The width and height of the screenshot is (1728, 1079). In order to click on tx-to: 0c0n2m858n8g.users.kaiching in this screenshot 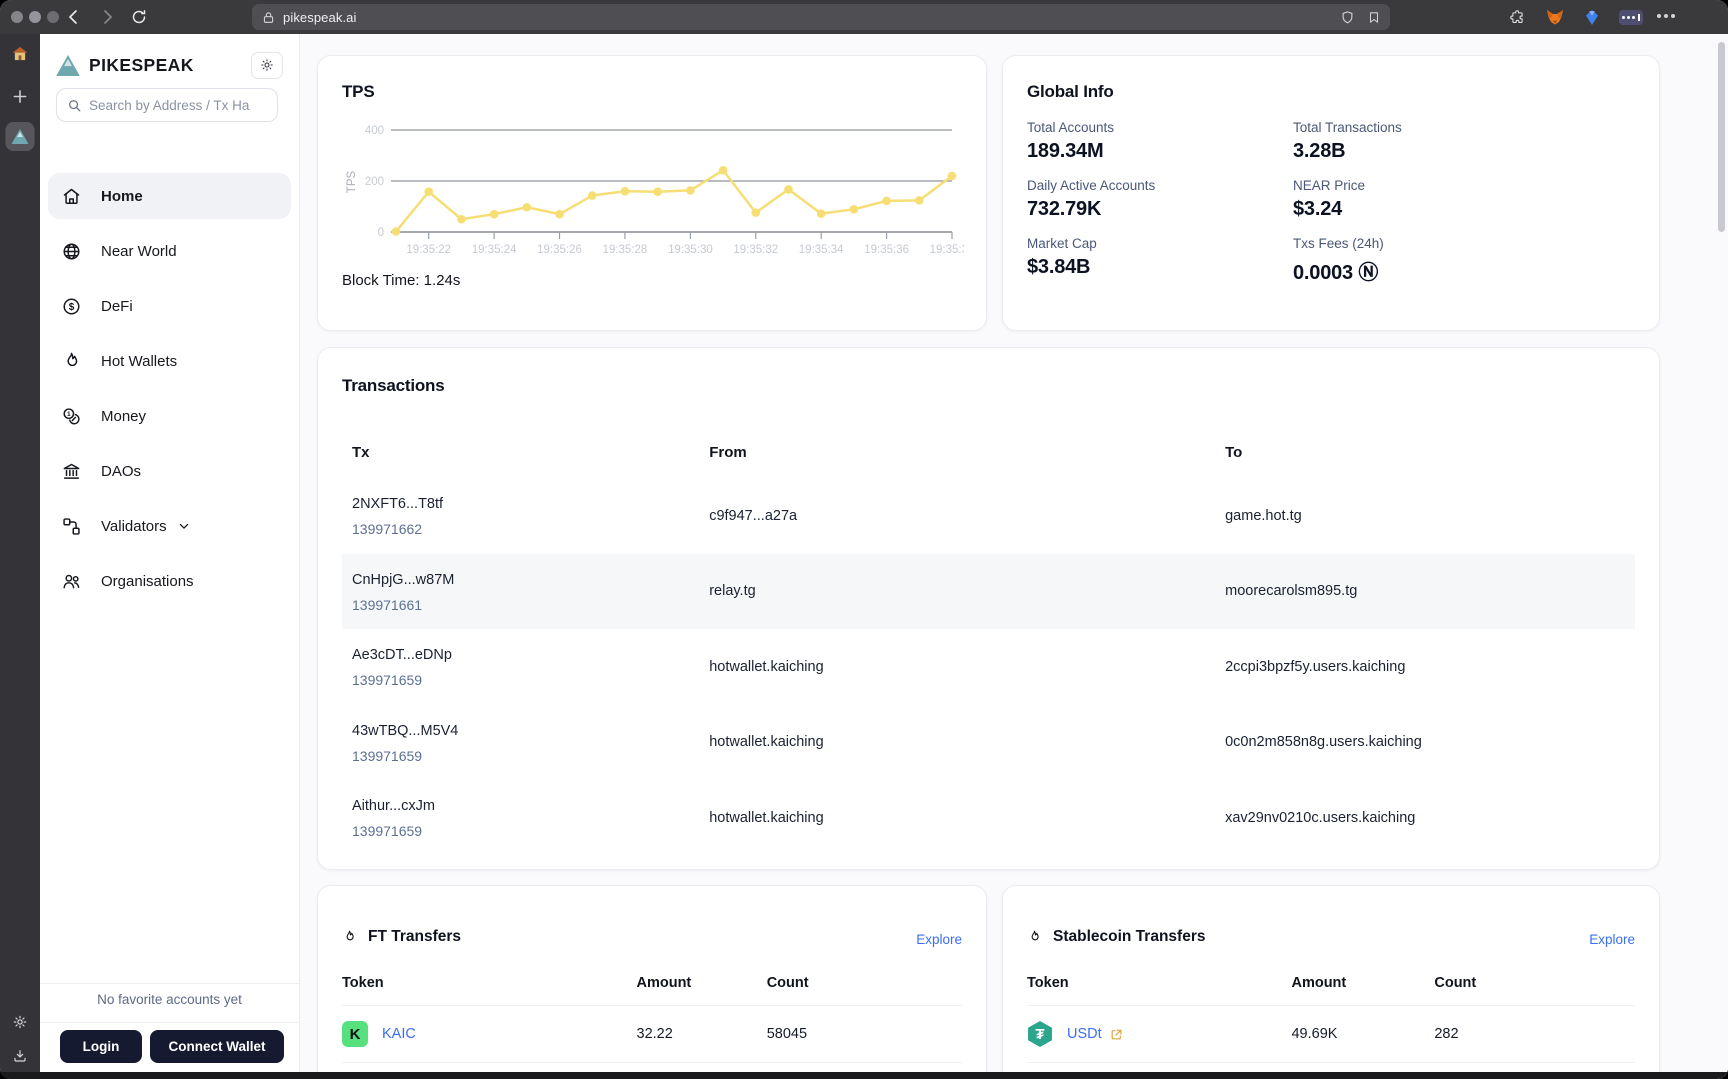, I will do `click(1323, 742)`.